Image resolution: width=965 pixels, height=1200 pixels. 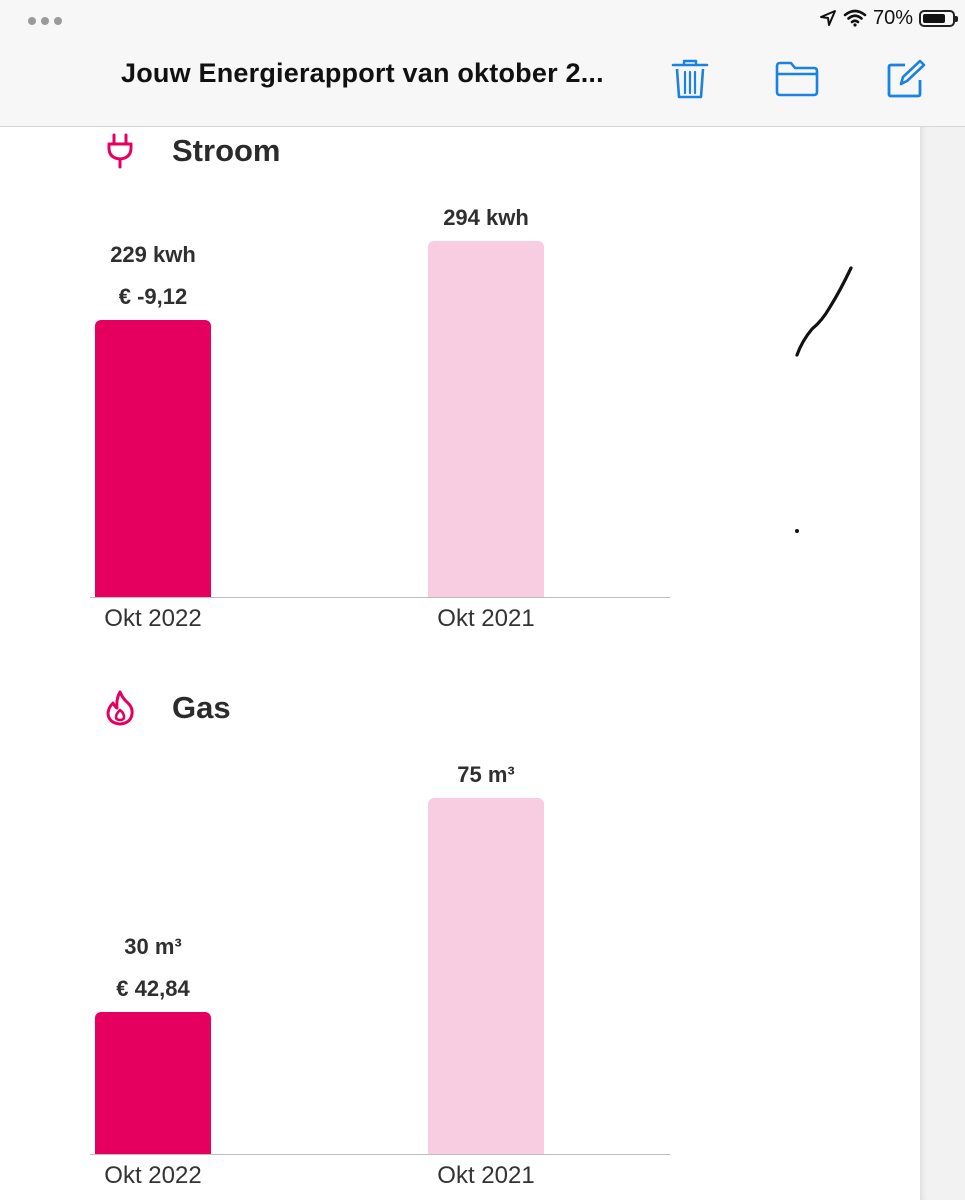 What do you see at coordinates (201, 707) in the screenshot?
I see `section-title: Gas` at bounding box center [201, 707].